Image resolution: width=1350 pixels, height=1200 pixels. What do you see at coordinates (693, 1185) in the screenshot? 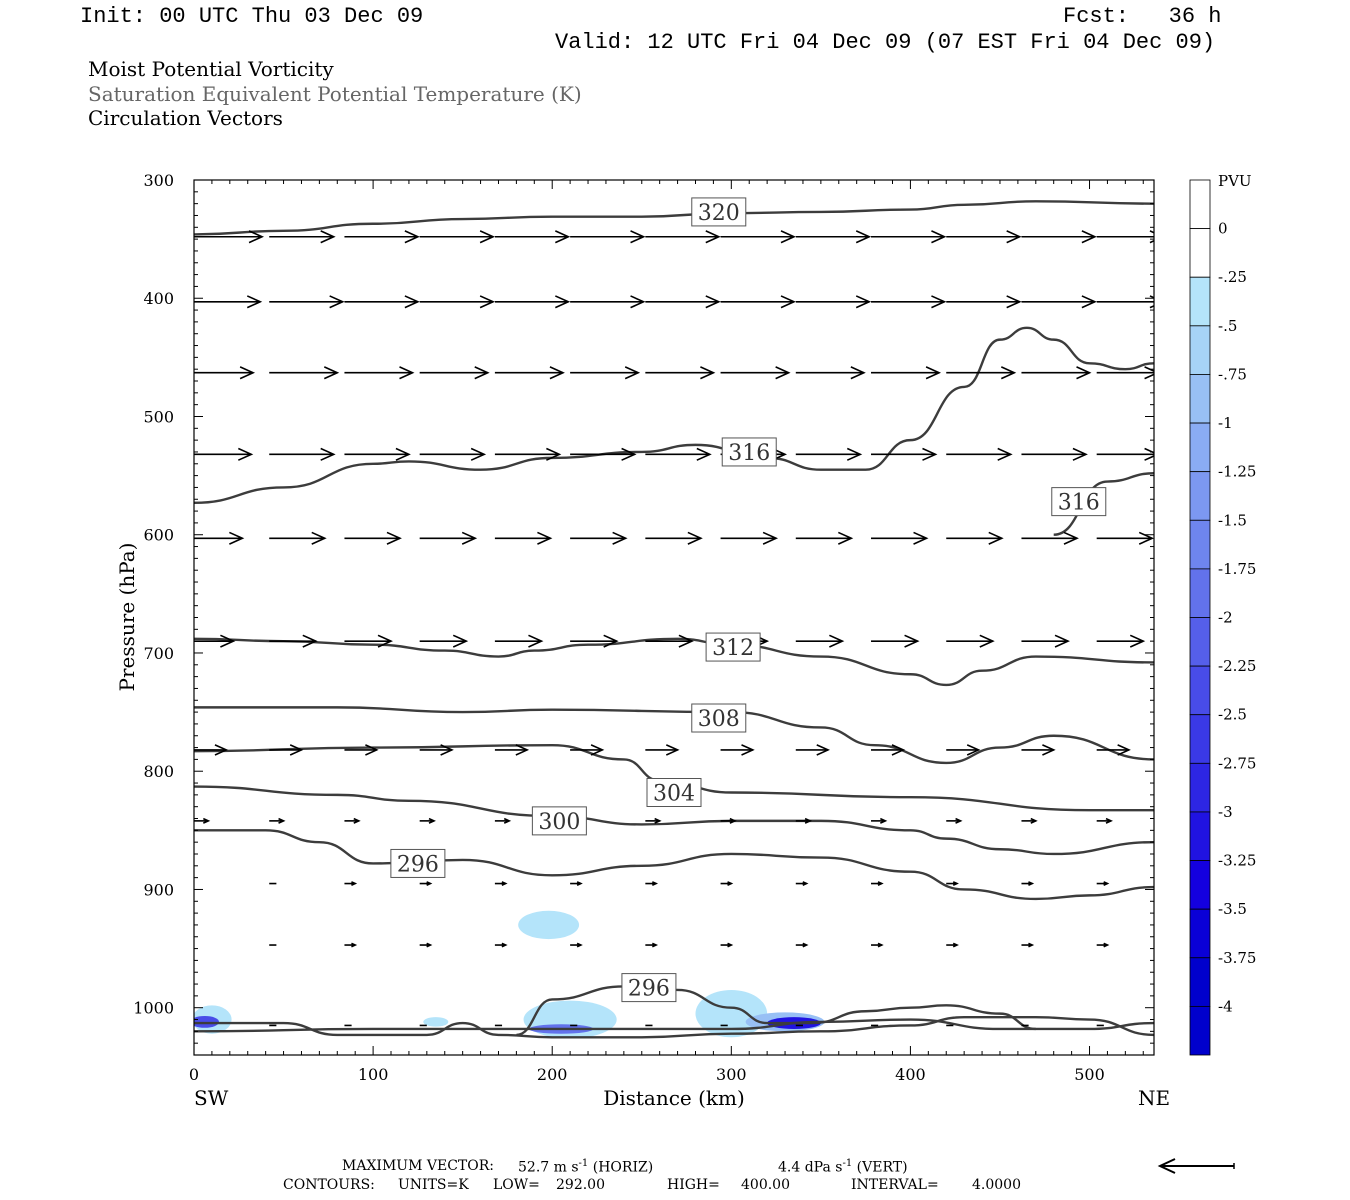
I see `contours-high-label: HIGH=` at bounding box center [693, 1185].